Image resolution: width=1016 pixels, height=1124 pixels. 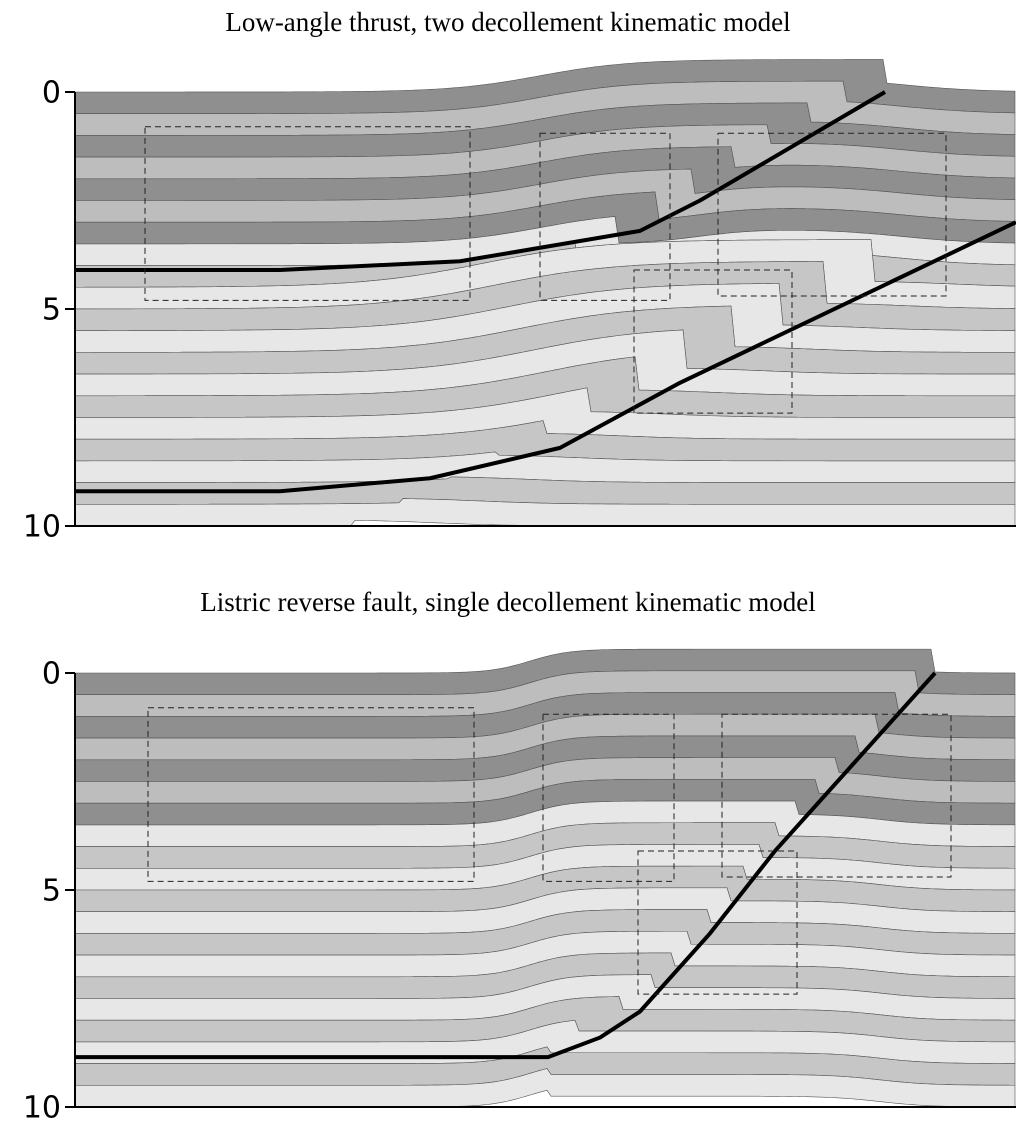 I want to click on rock-layer, so click(x=545, y=512).